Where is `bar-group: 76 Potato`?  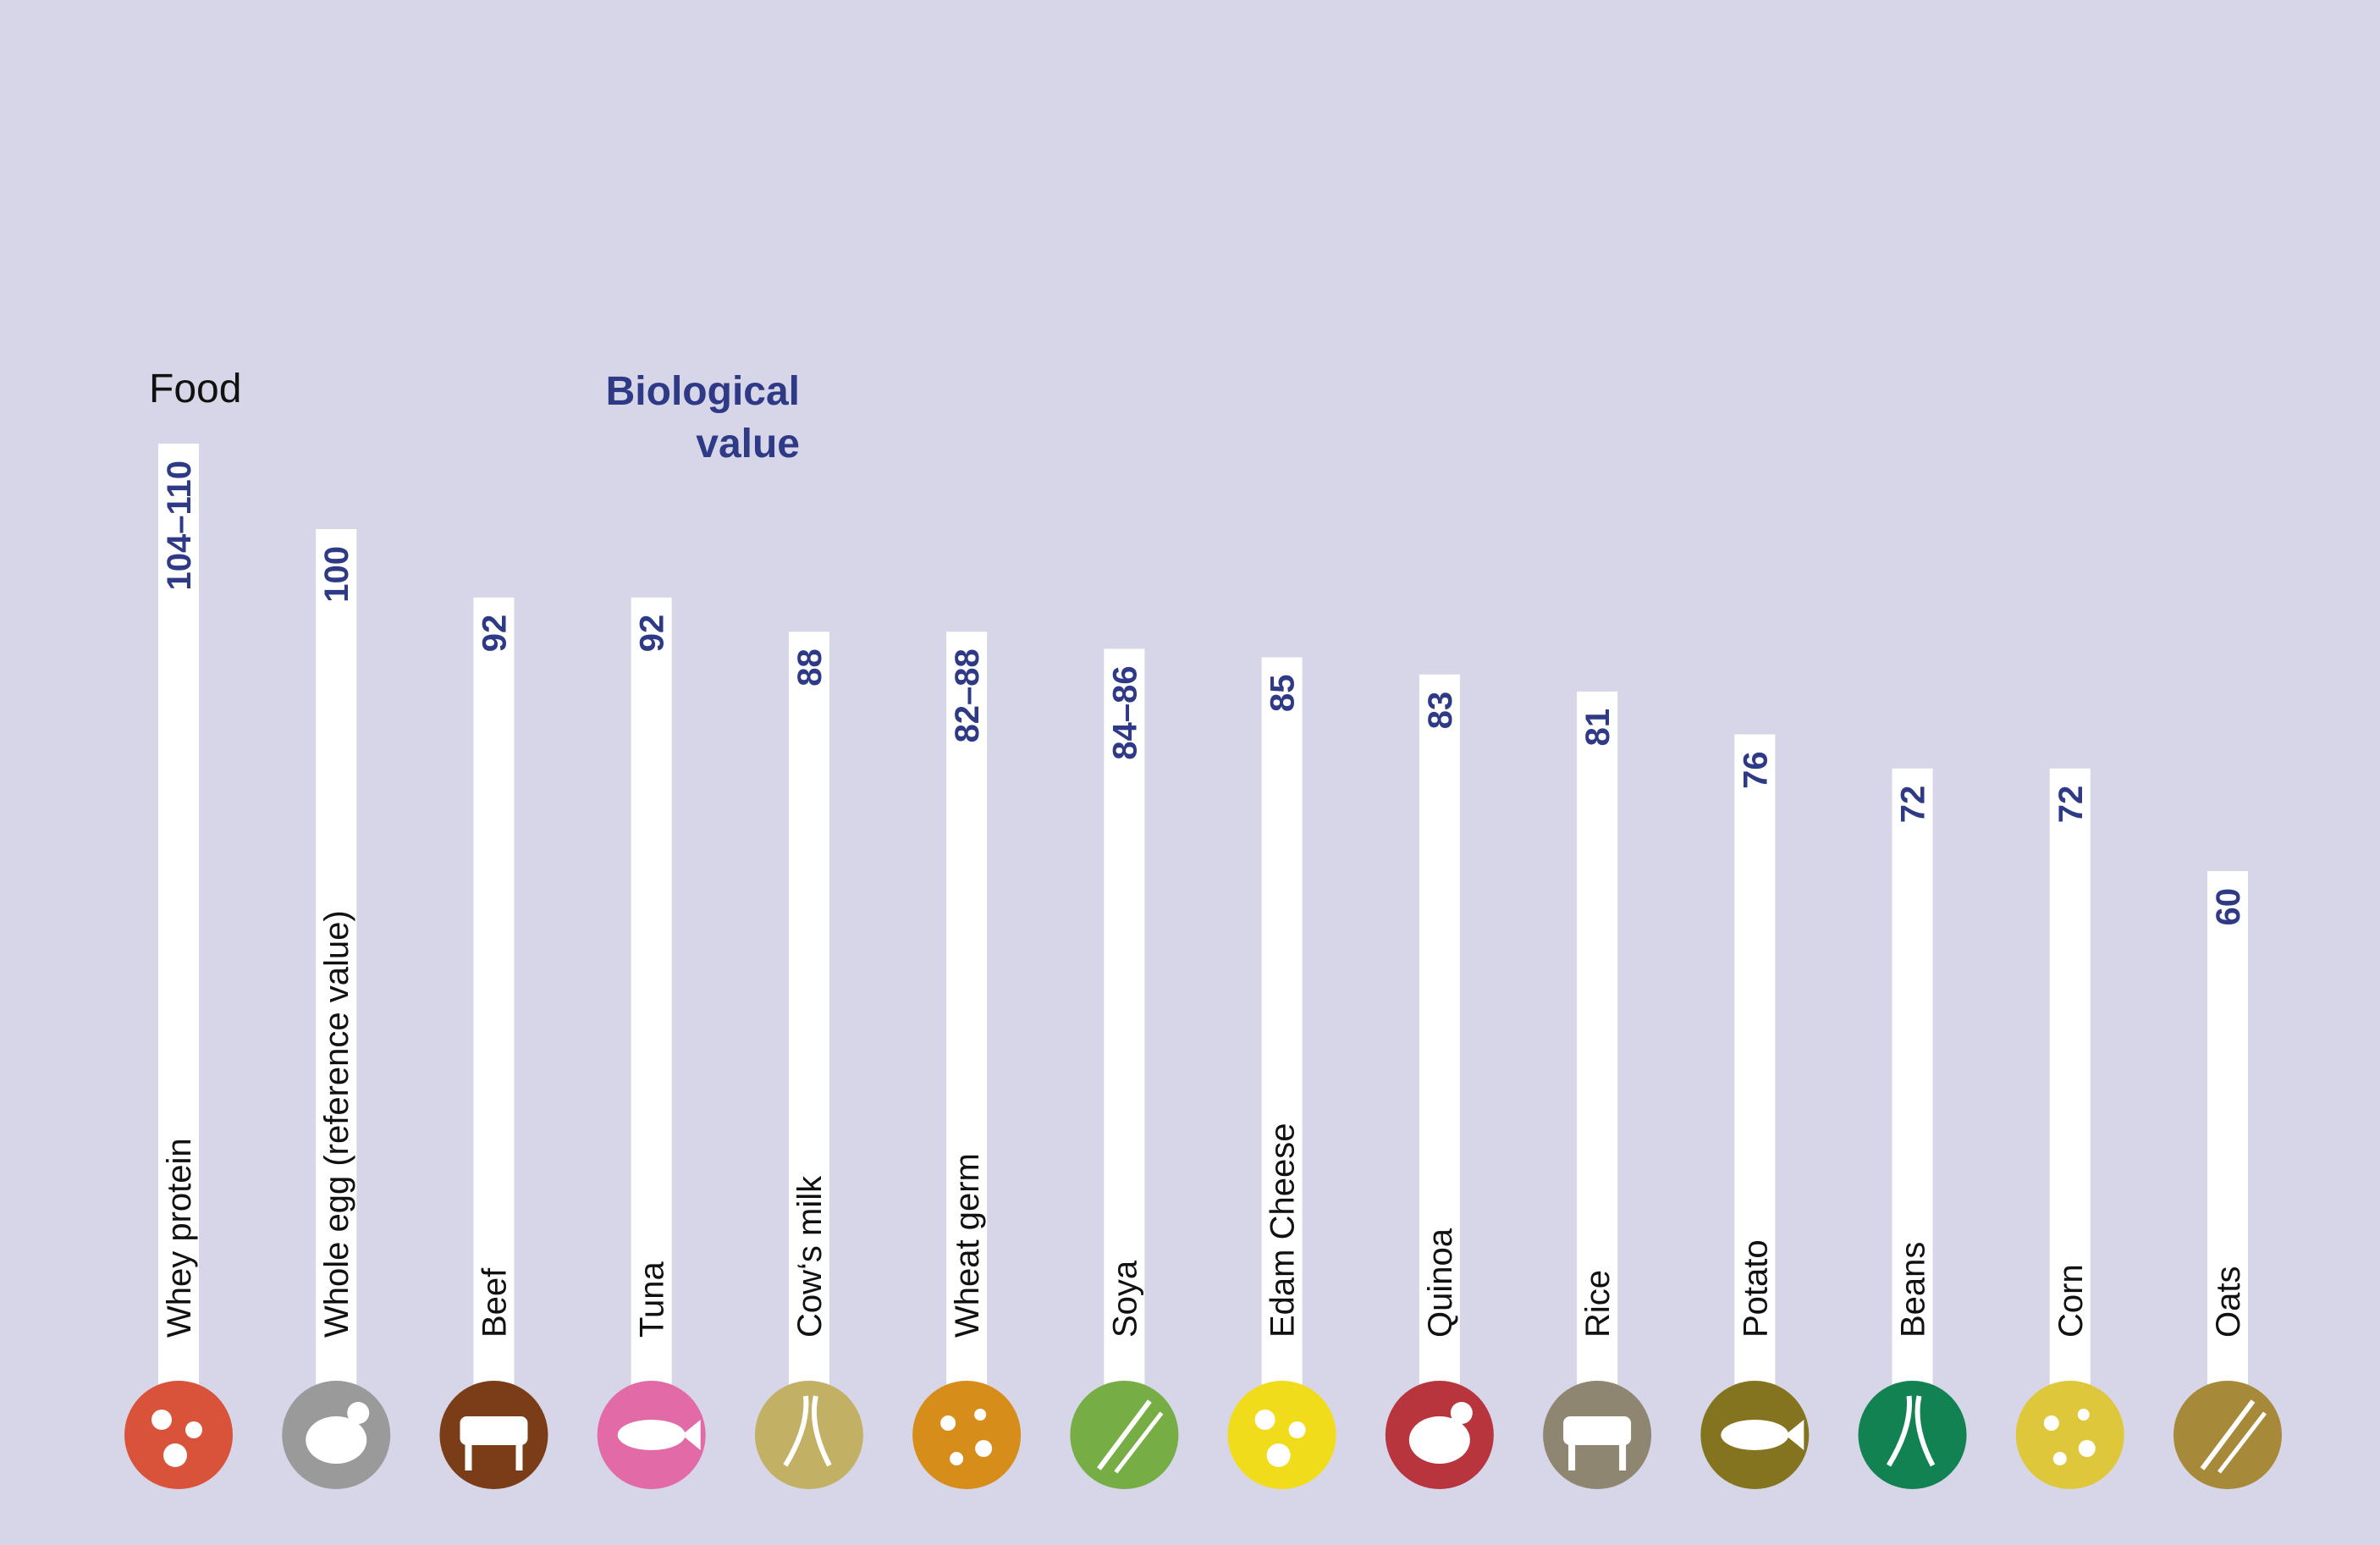 bar-group: 76 Potato is located at coordinates (1755, 1111).